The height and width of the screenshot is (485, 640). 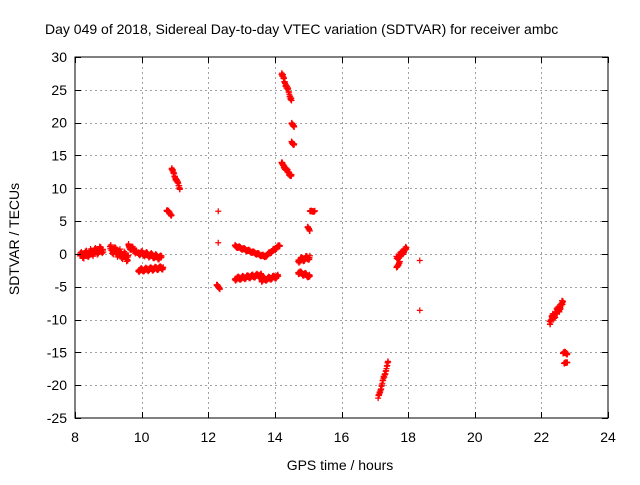 I want to click on x-tick-label: 12, so click(x=208, y=437).